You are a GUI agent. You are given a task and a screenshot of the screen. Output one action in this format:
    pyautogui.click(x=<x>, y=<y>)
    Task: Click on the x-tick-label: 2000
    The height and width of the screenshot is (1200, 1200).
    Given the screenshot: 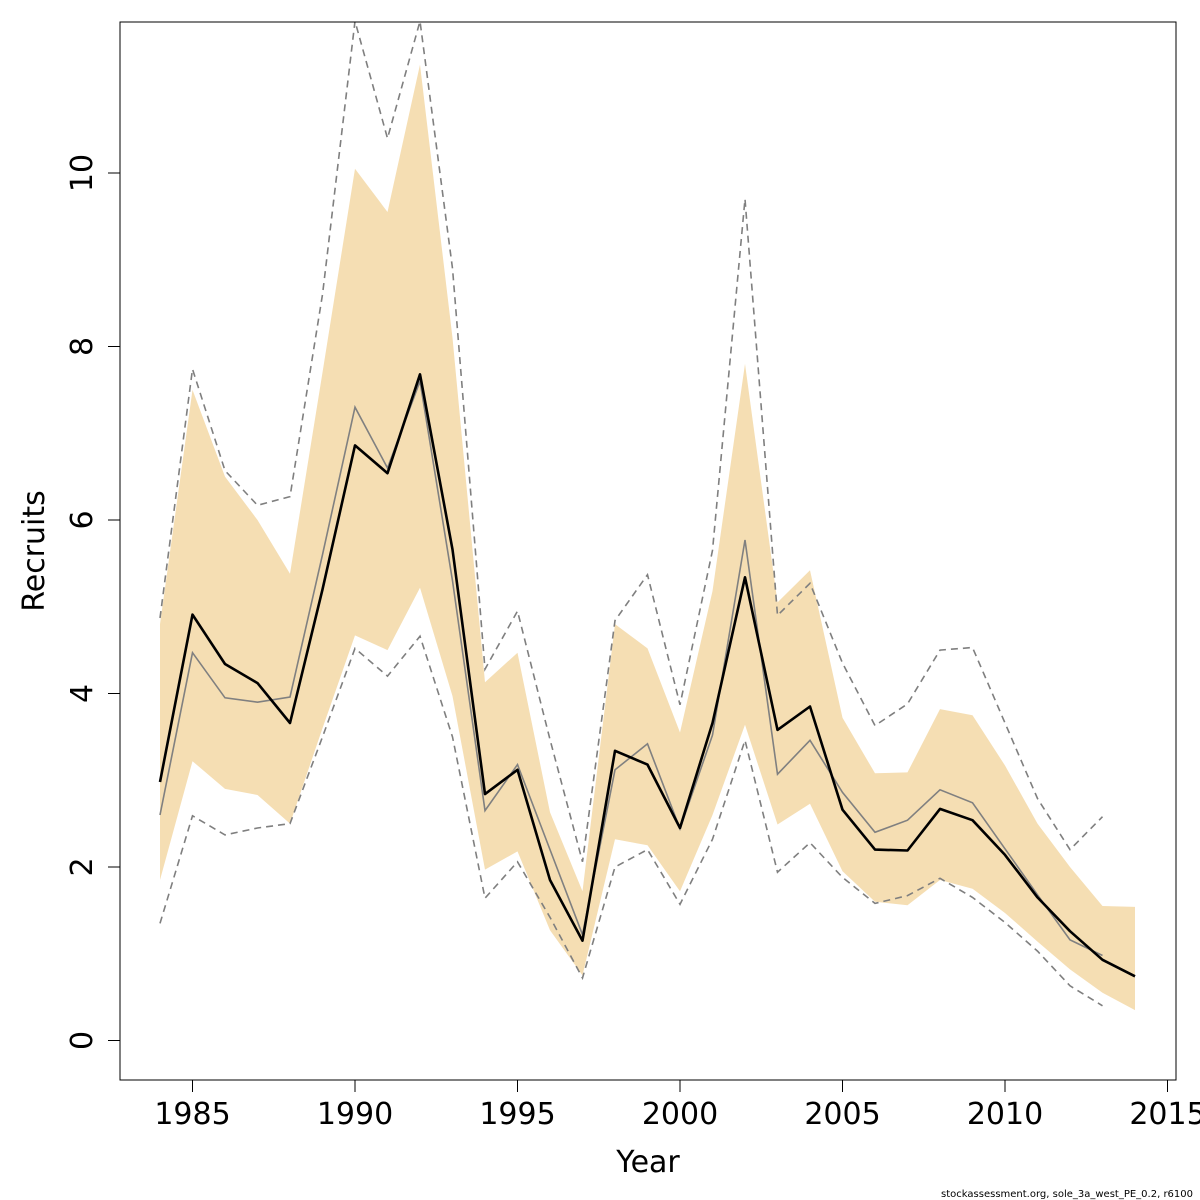 What is the action you would take?
    pyautogui.click(x=680, y=1114)
    